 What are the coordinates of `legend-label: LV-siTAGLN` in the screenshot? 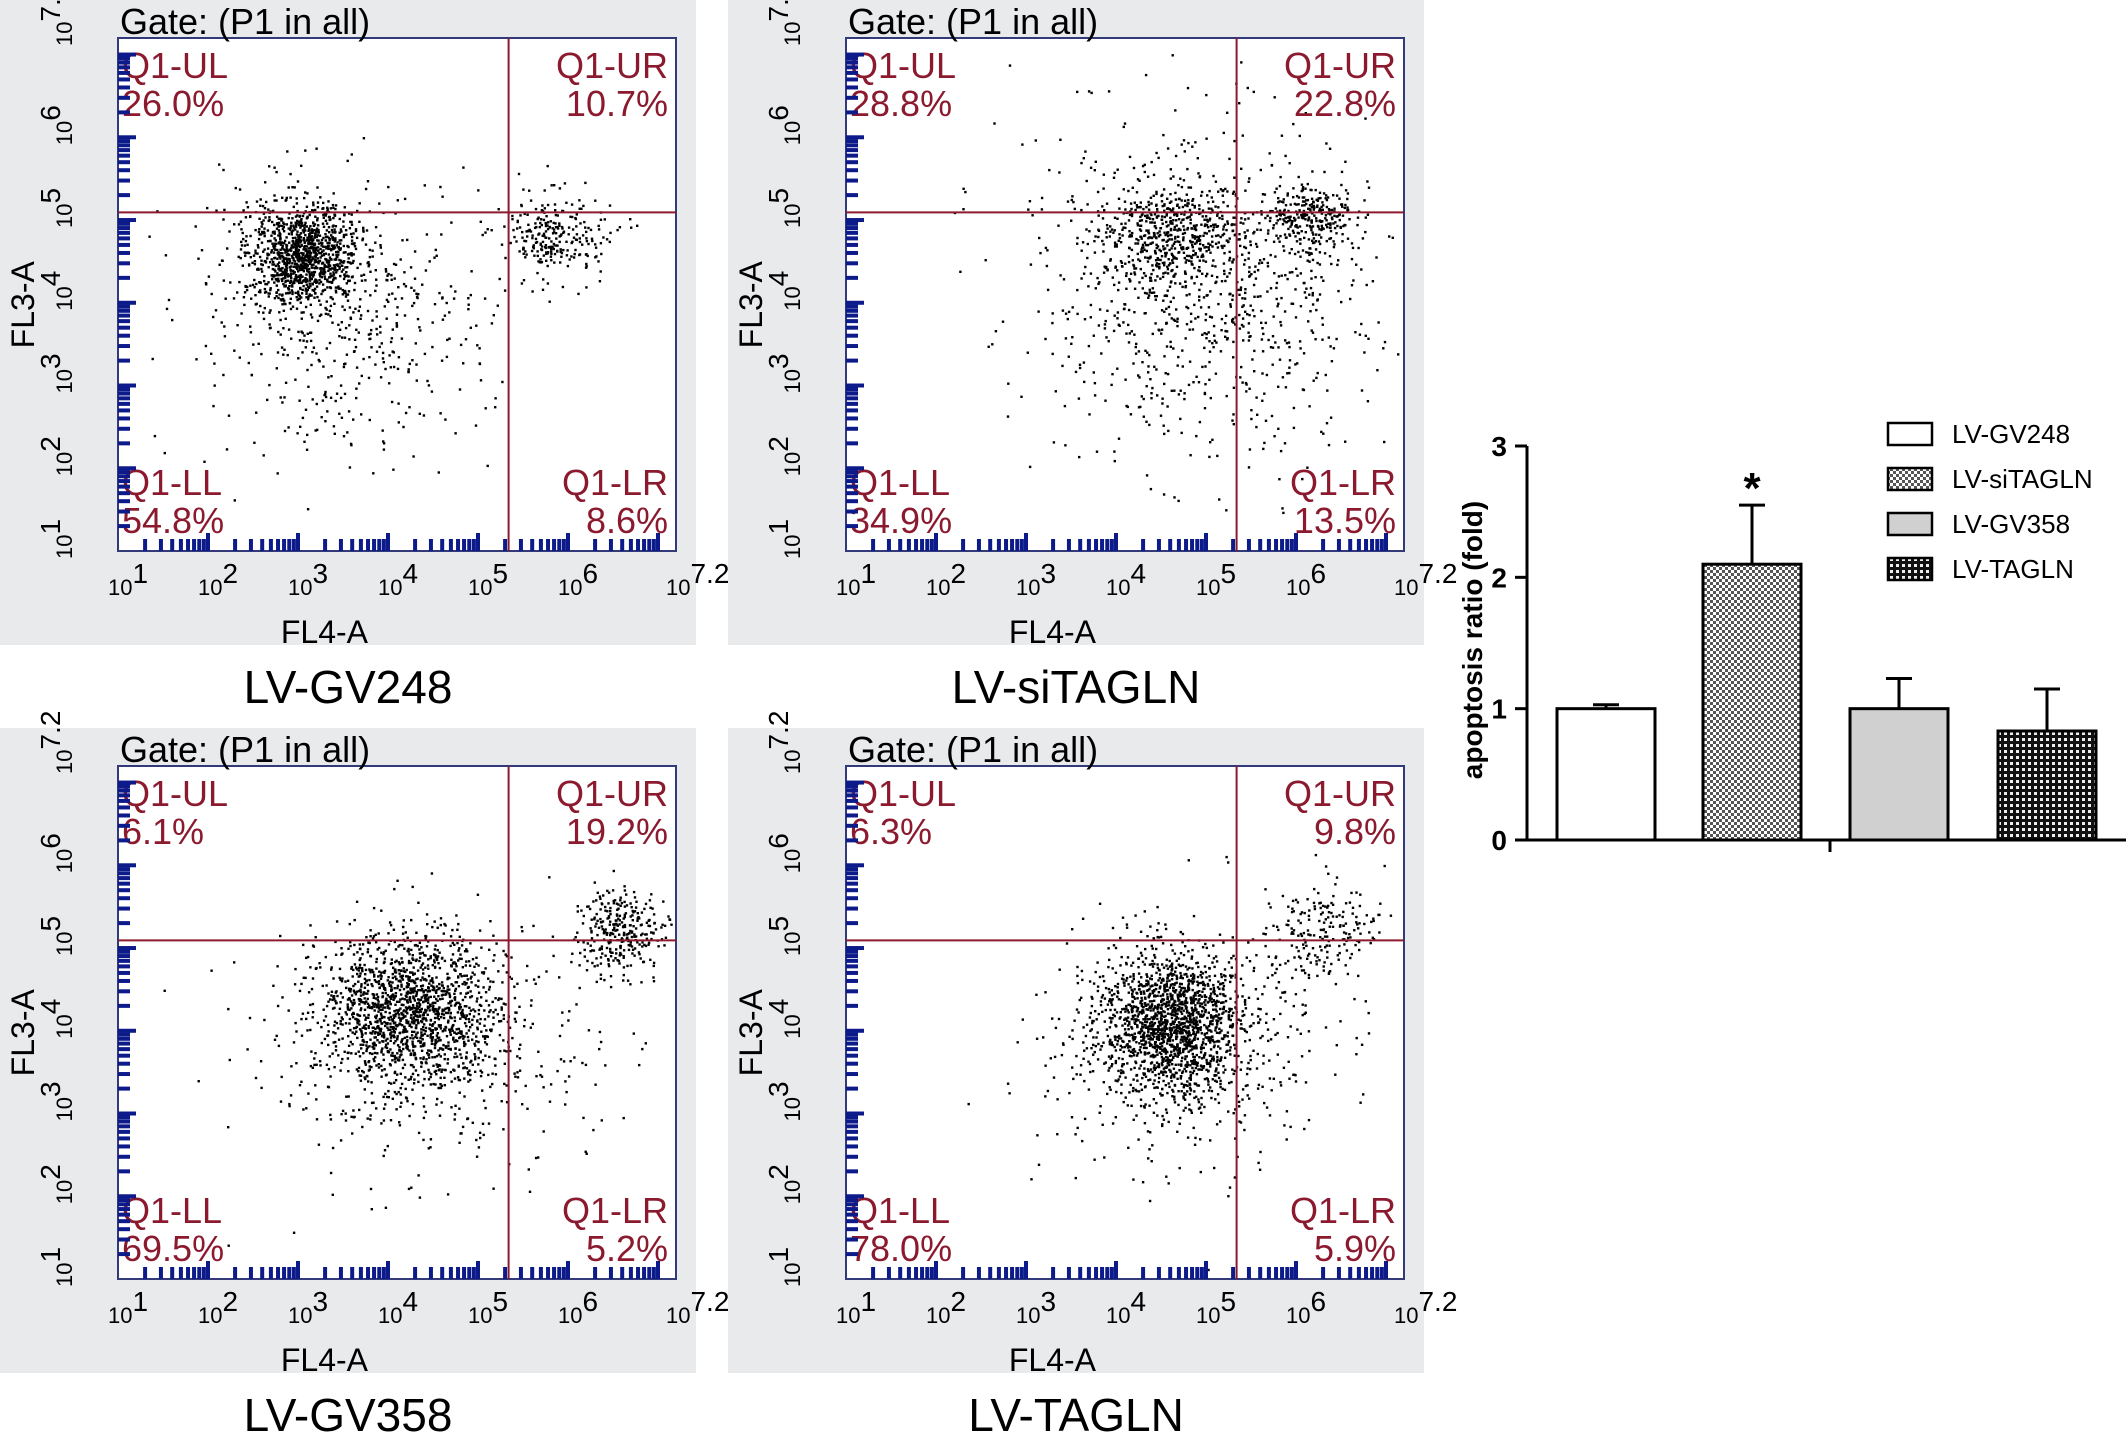 It's located at (2022, 479).